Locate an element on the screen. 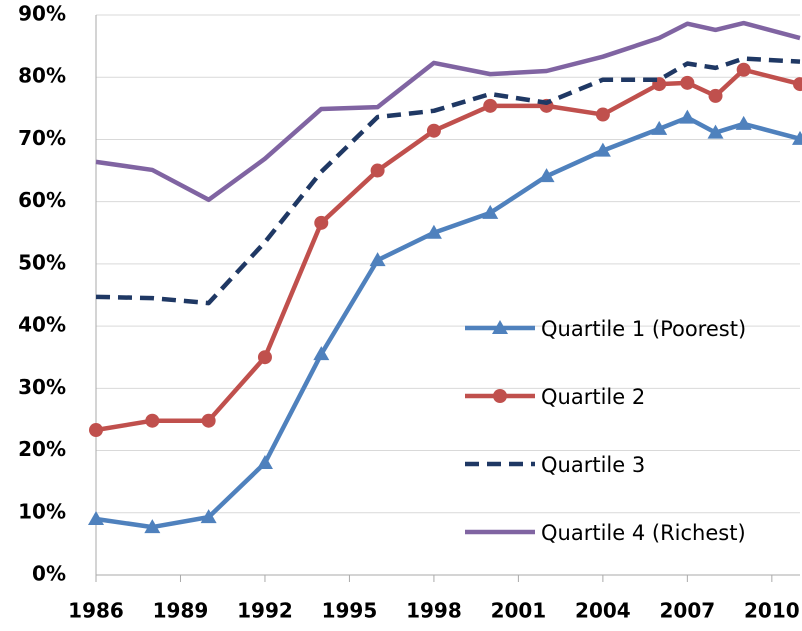 The height and width of the screenshot is (631, 802). legend-label: Quartile 3 is located at coordinates (593, 465).